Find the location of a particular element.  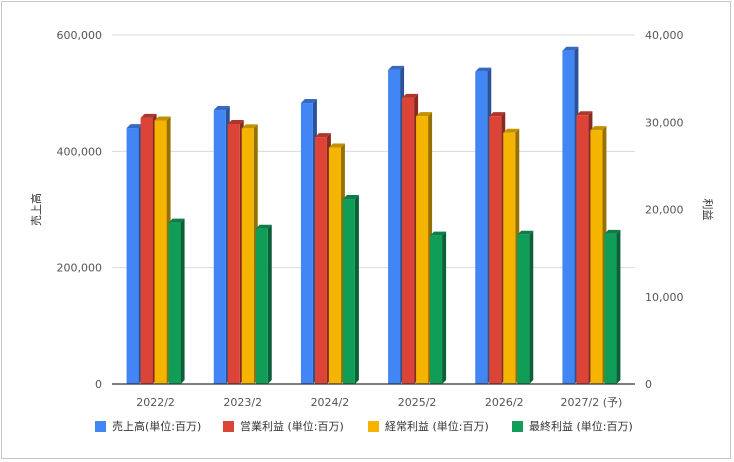

y-right-tick-label: 30,000 is located at coordinates (664, 122).